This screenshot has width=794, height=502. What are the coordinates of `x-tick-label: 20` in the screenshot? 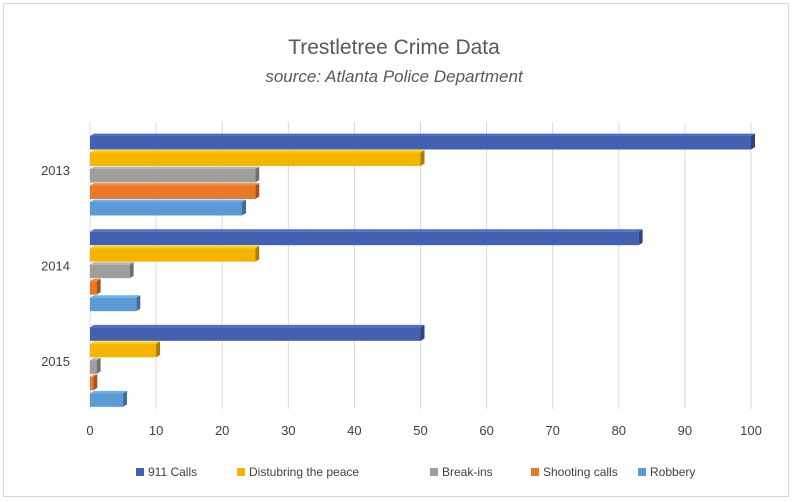 It's located at (222, 430).